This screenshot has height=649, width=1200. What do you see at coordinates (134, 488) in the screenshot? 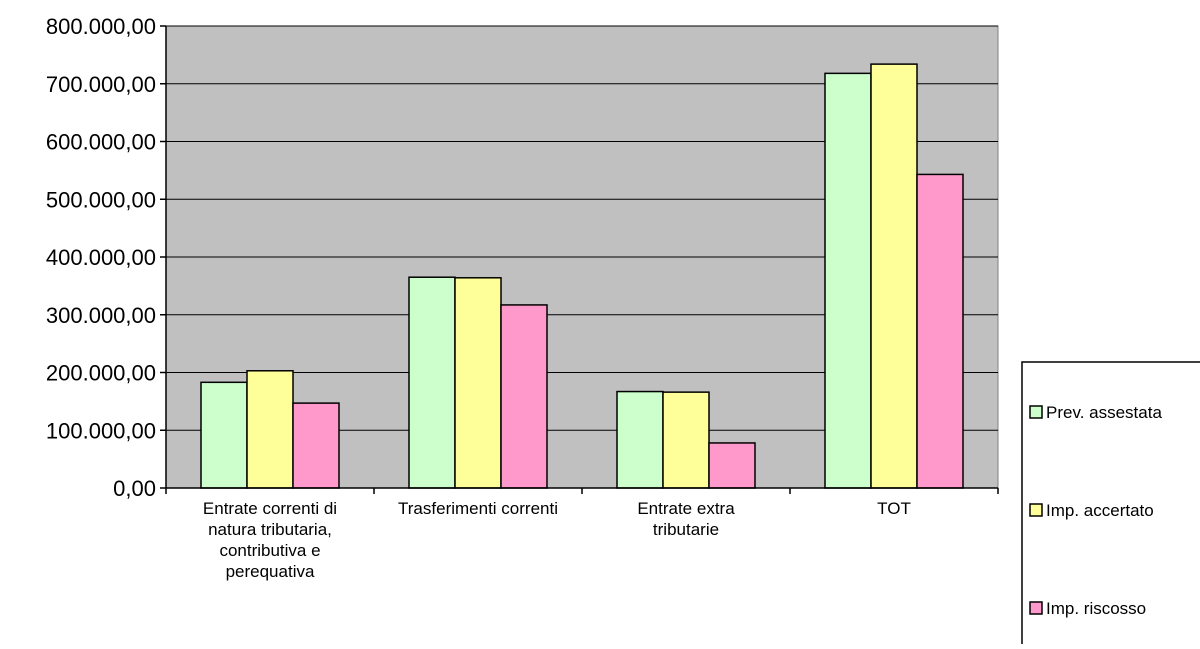
I see `y-tick-label: 0,00` at bounding box center [134, 488].